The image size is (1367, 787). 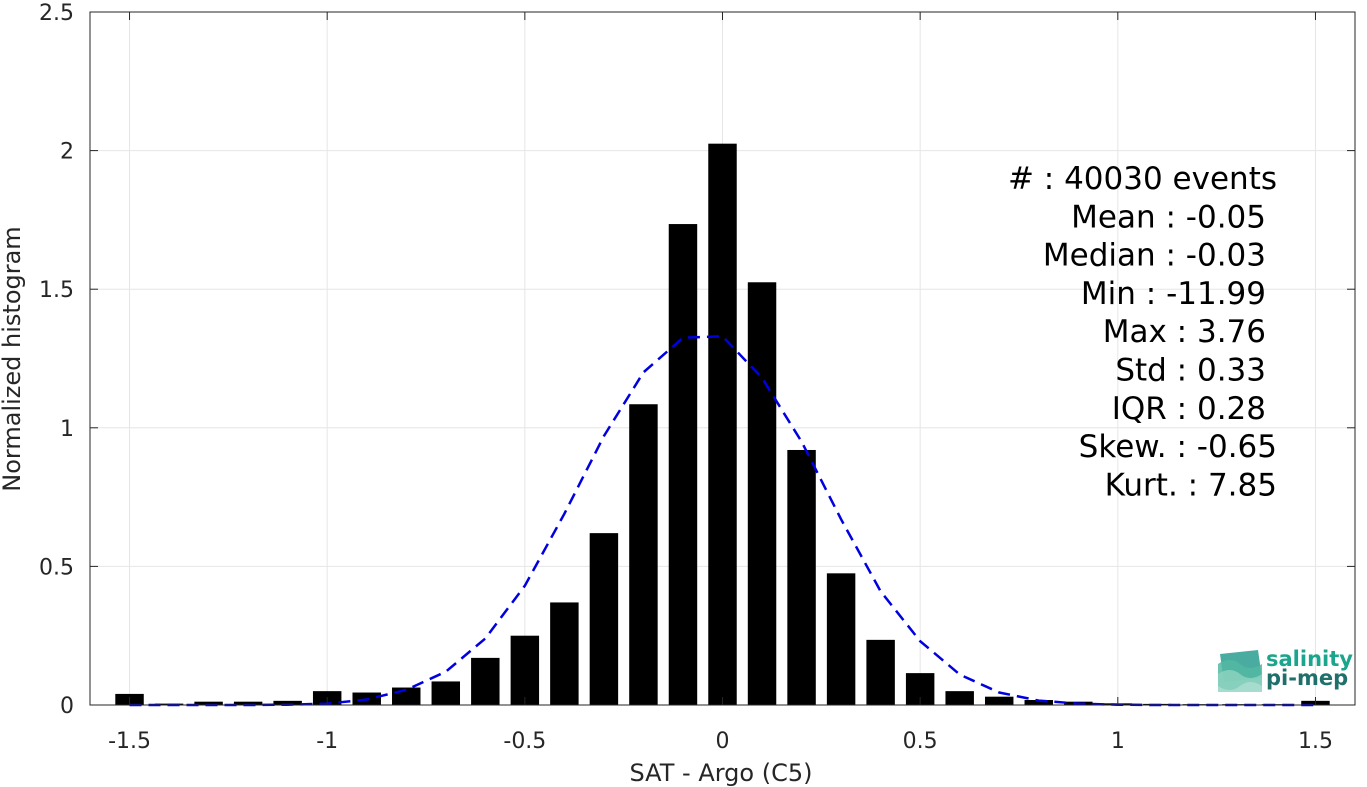 I want to click on x-tick-label: -1, so click(x=327, y=741).